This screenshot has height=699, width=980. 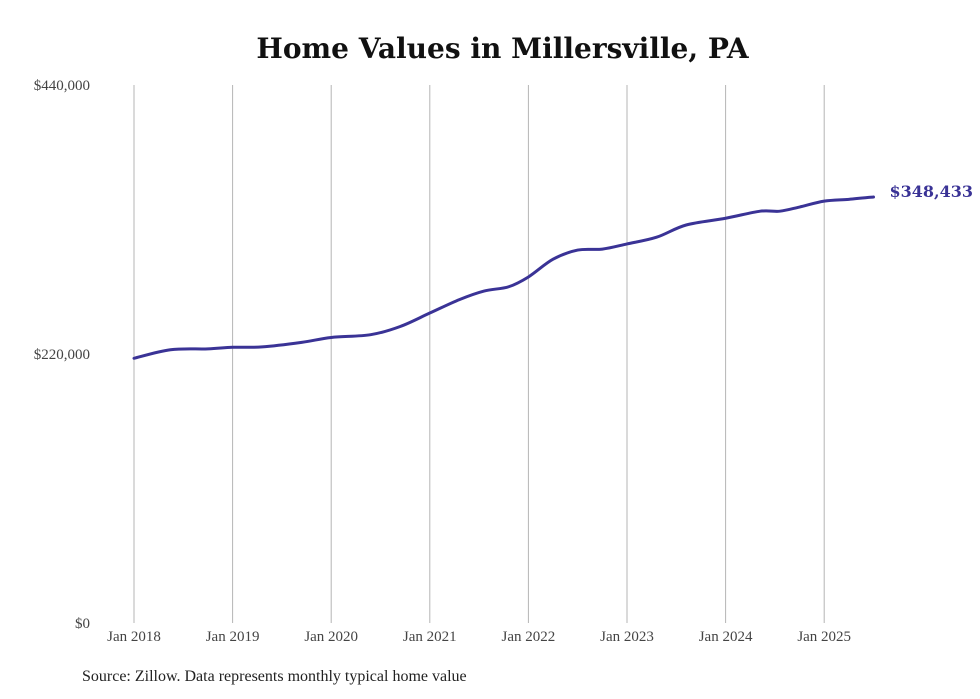 I want to click on x-tick-label: Jan 2024, so click(x=726, y=637).